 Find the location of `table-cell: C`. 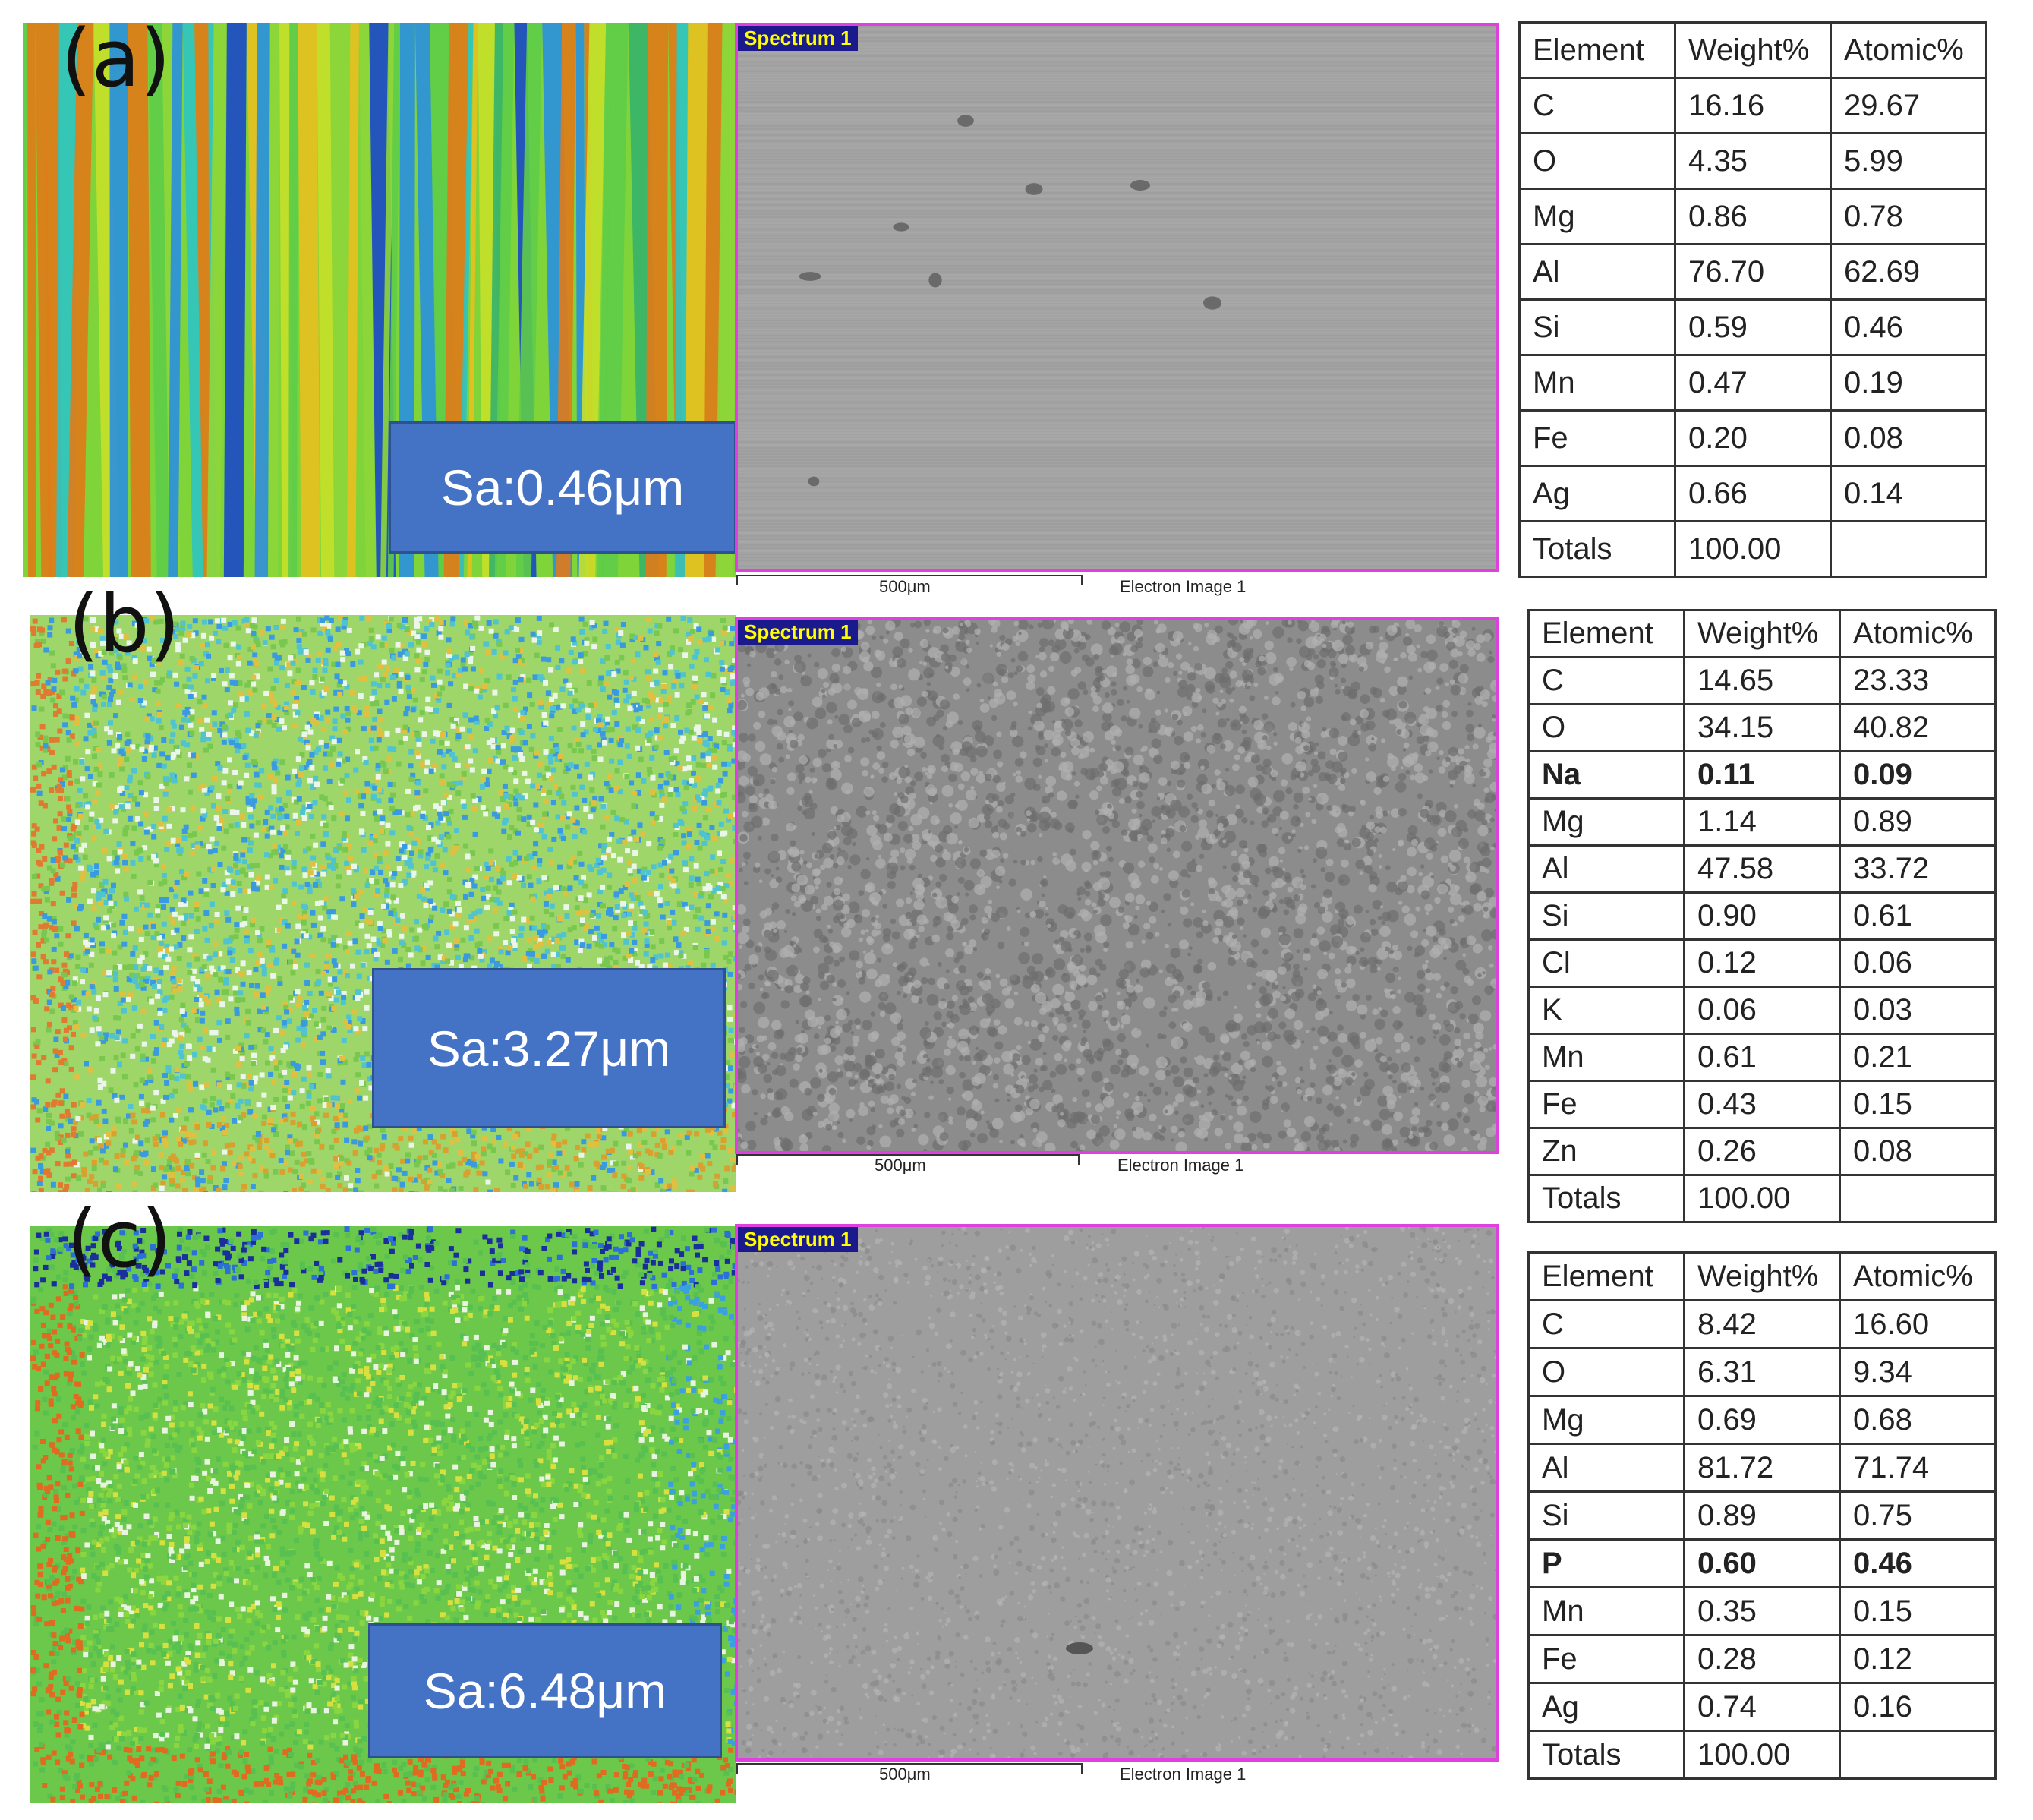

table-cell: C is located at coordinates (1606, 680).